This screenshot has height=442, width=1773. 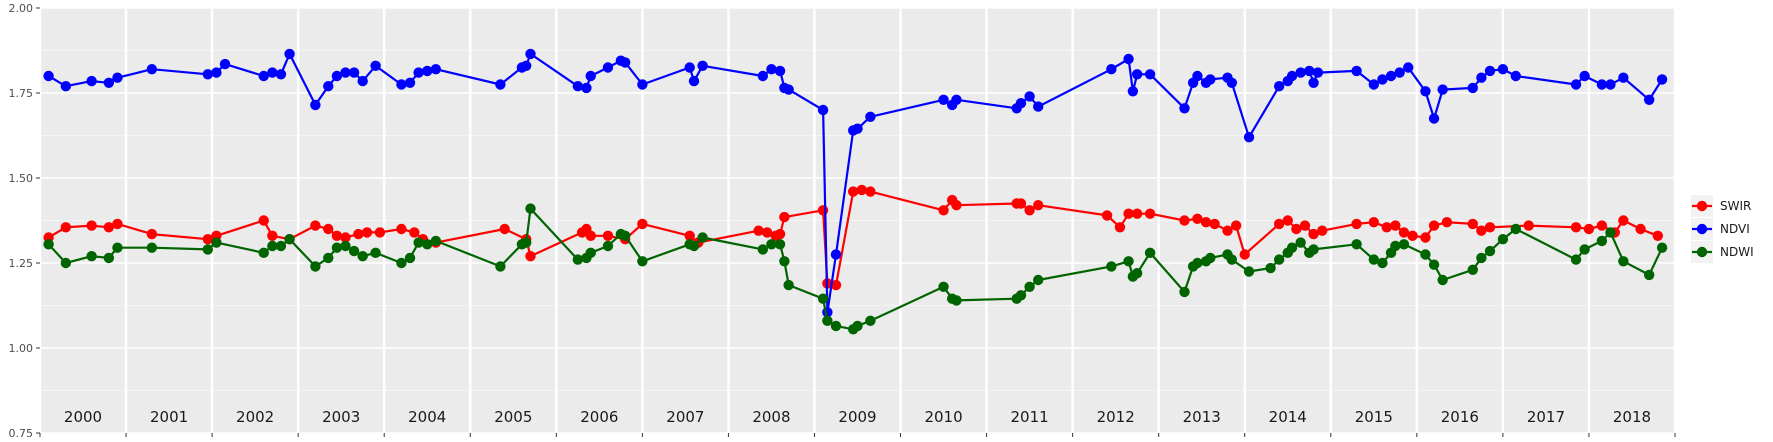 What do you see at coordinates (1737, 252) in the screenshot?
I see `legend-label-ndwi: NDWI` at bounding box center [1737, 252].